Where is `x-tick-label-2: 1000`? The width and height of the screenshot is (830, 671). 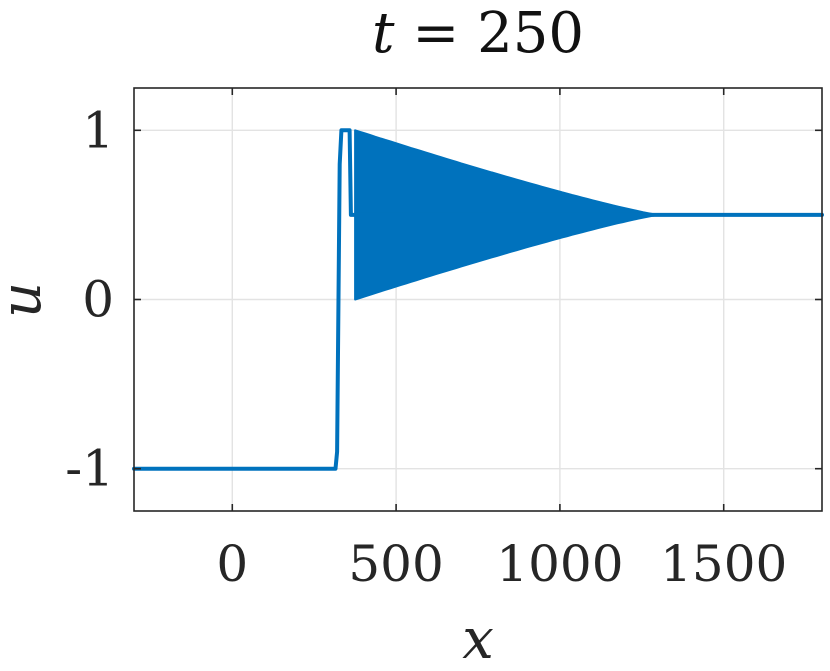 x-tick-label-2: 1000 is located at coordinates (559, 564).